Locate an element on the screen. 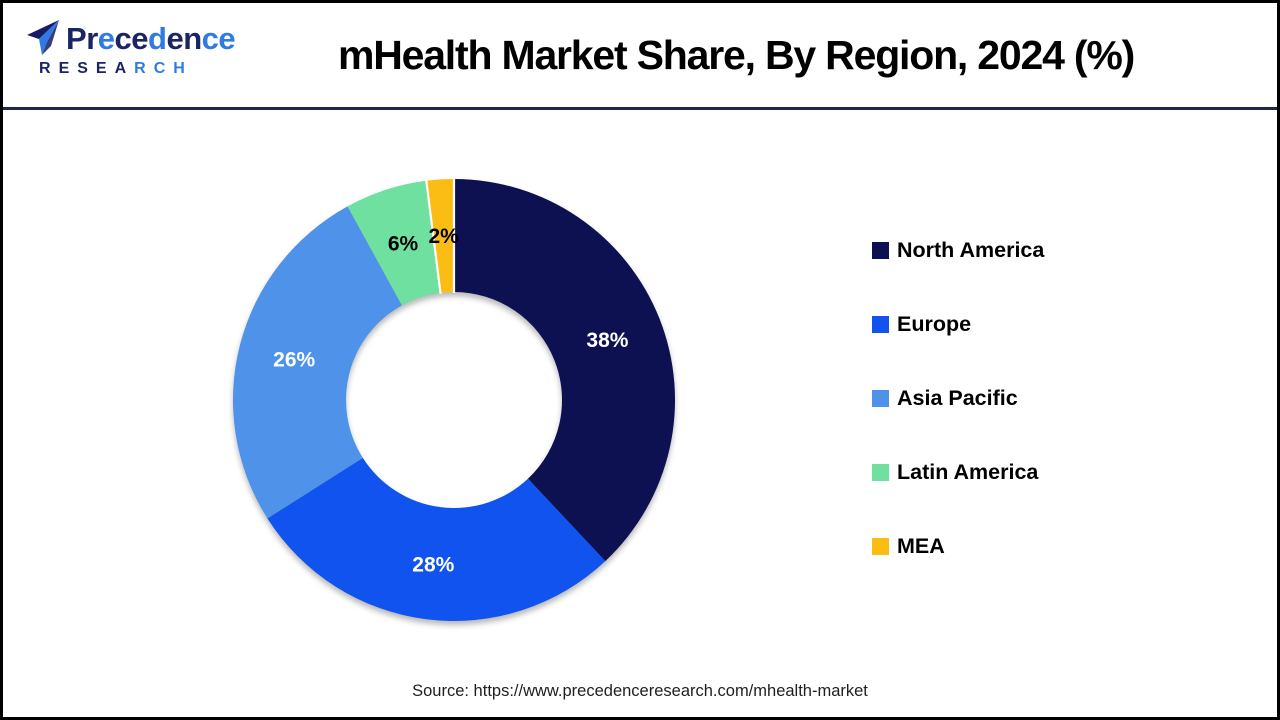  plane-light is located at coordinates (49, 37).